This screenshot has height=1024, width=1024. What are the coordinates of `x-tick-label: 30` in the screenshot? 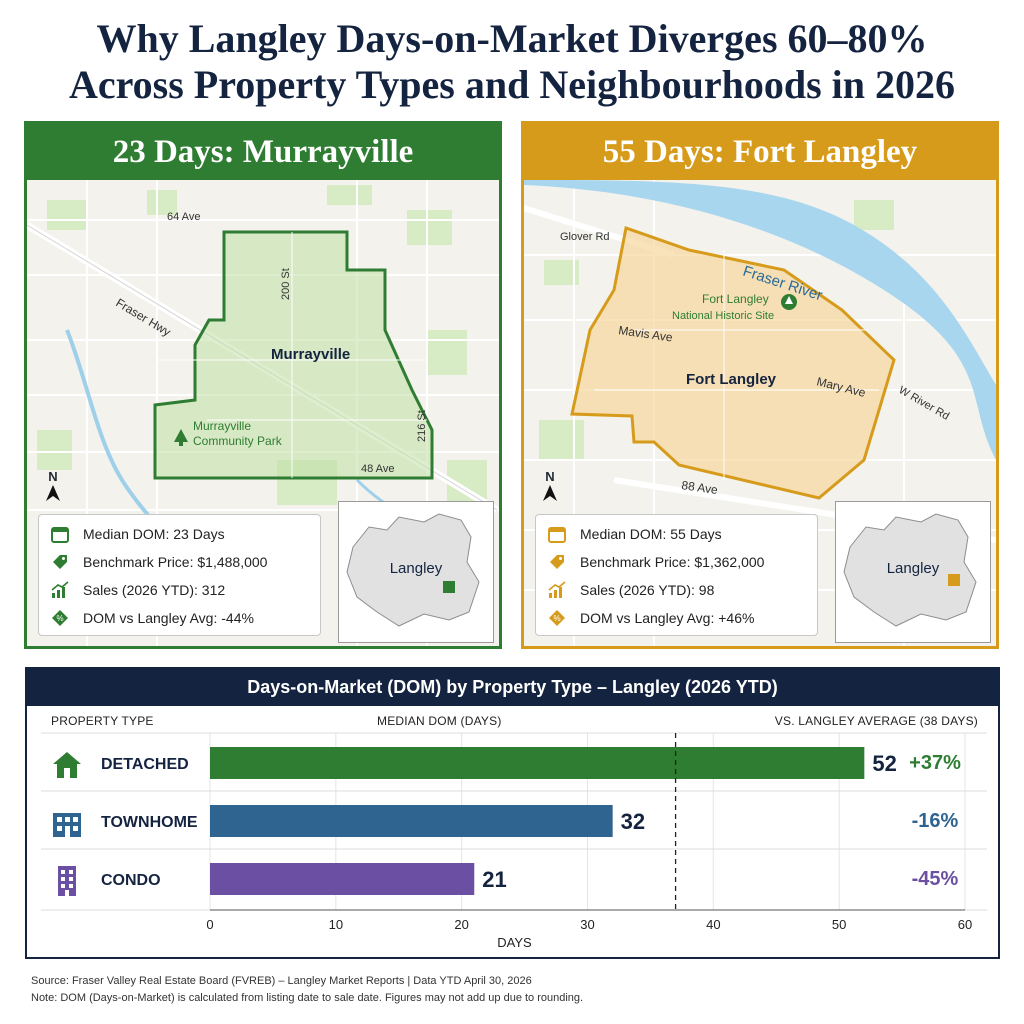 It's located at (587, 924).